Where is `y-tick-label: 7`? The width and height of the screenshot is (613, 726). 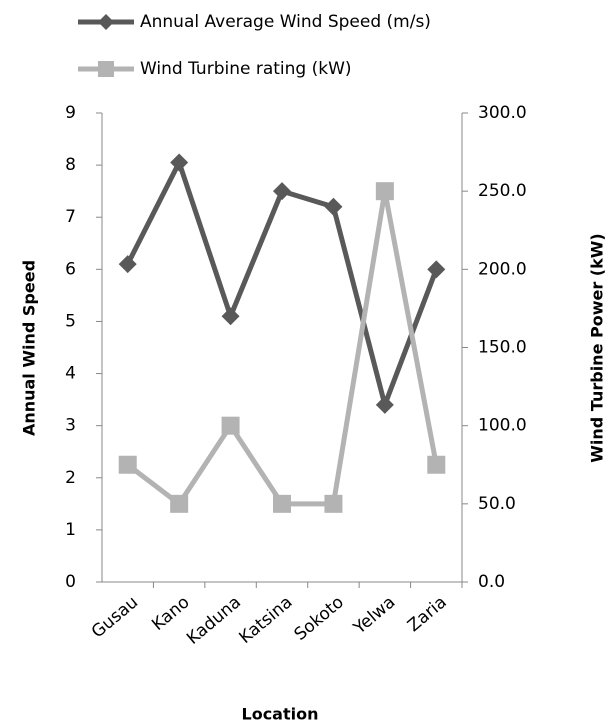
y-tick-label: 7 is located at coordinates (70, 217).